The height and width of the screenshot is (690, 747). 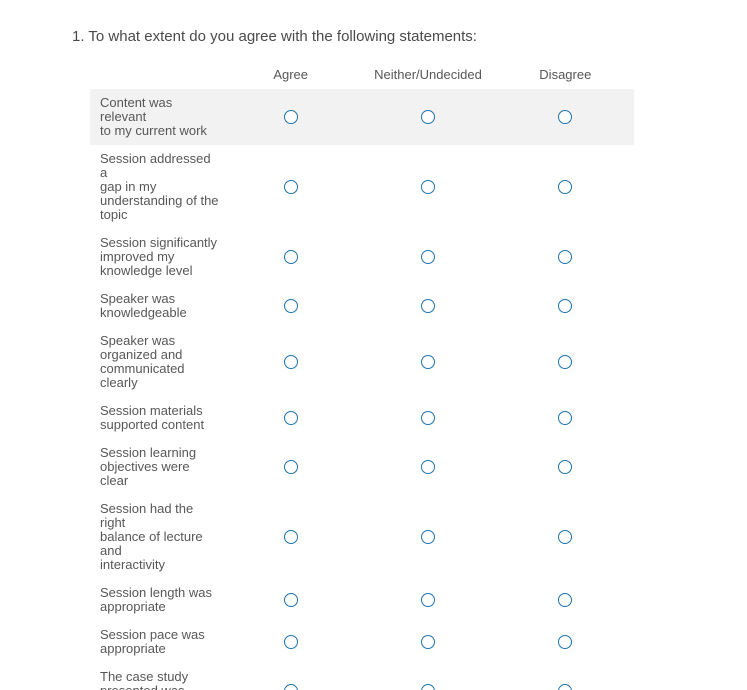 I want to click on matrix-row: Speaker was knowledgeable, so click(x=362, y=306).